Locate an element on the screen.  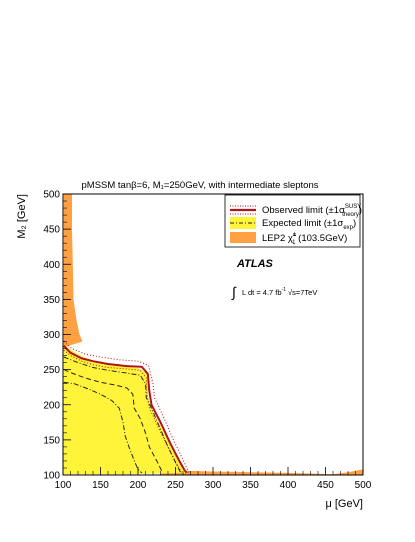
line-expected-limit-1-upper is located at coordinates (122, 415).